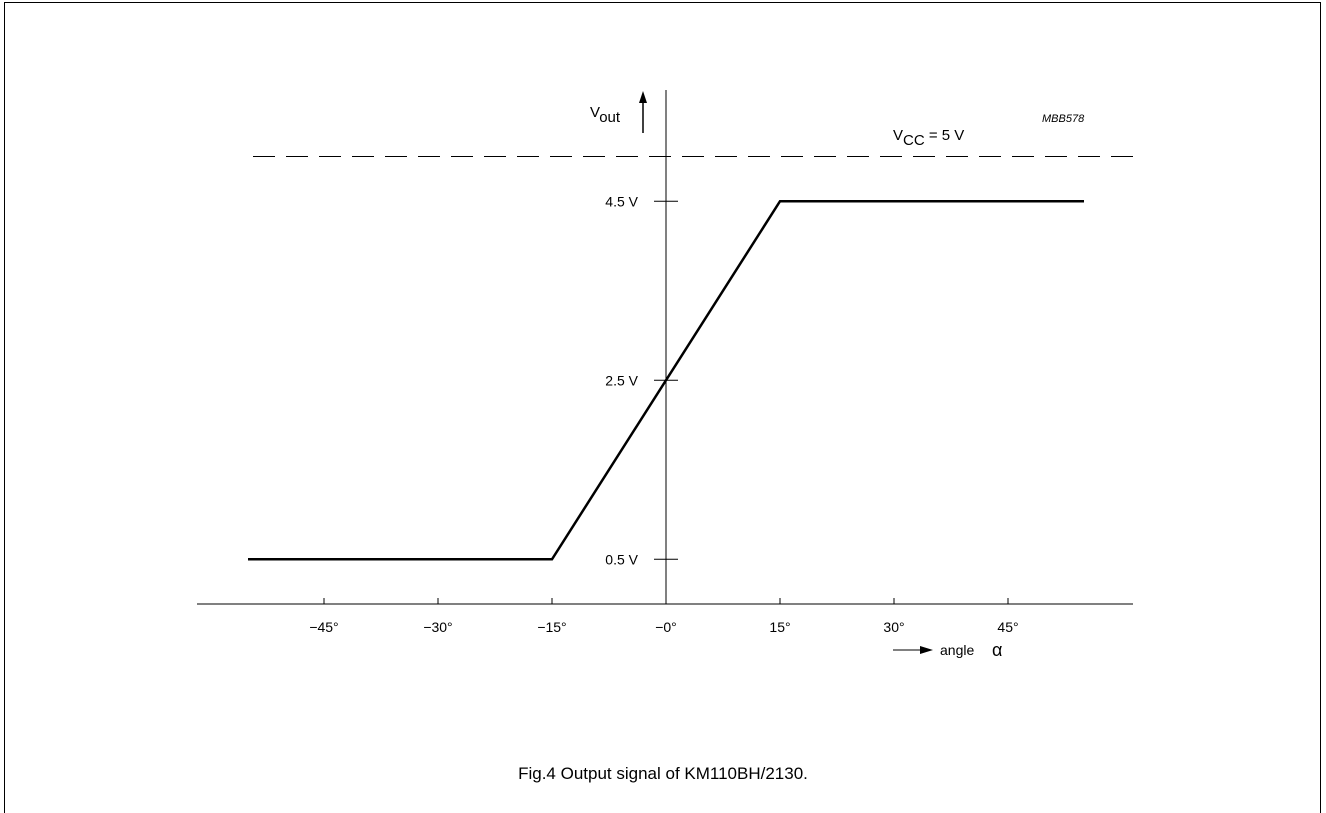 Image resolution: width=1326 pixels, height=813 pixels. What do you see at coordinates (779, 627) in the screenshot?
I see `x-tick-label: 15°` at bounding box center [779, 627].